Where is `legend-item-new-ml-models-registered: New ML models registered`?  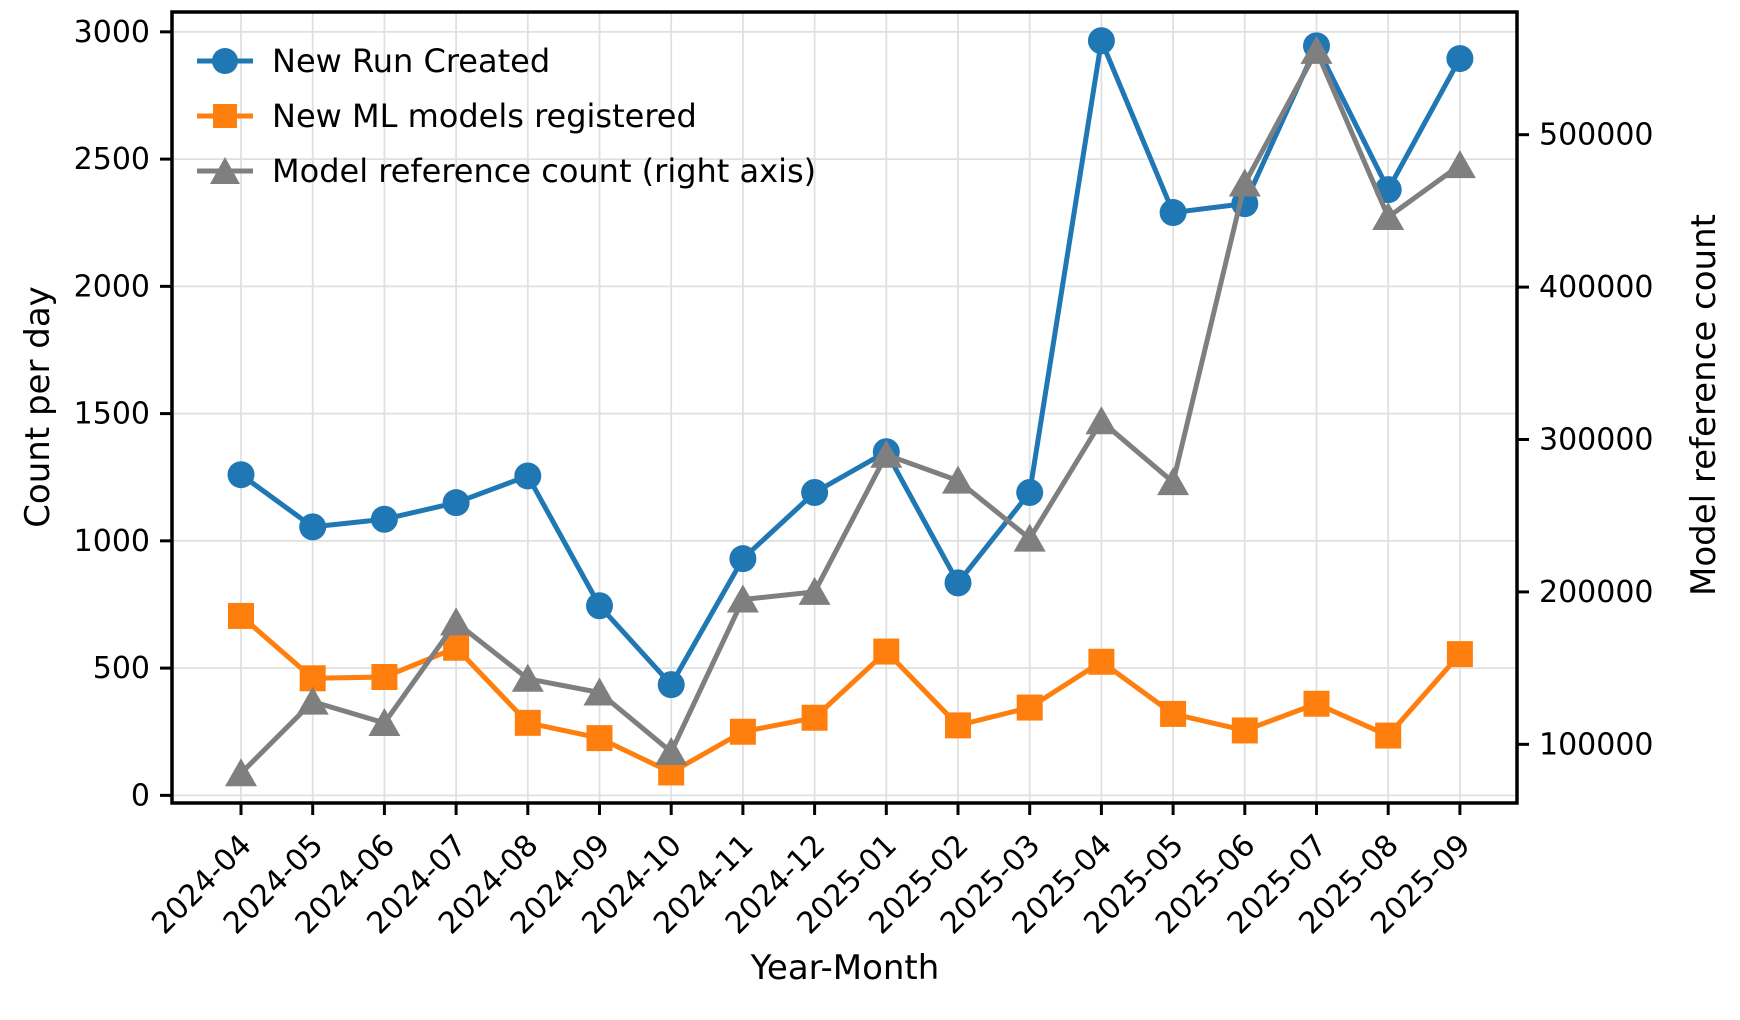 legend-item-new-ml-models-registered: New ML models registered is located at coordinates (506, 115).